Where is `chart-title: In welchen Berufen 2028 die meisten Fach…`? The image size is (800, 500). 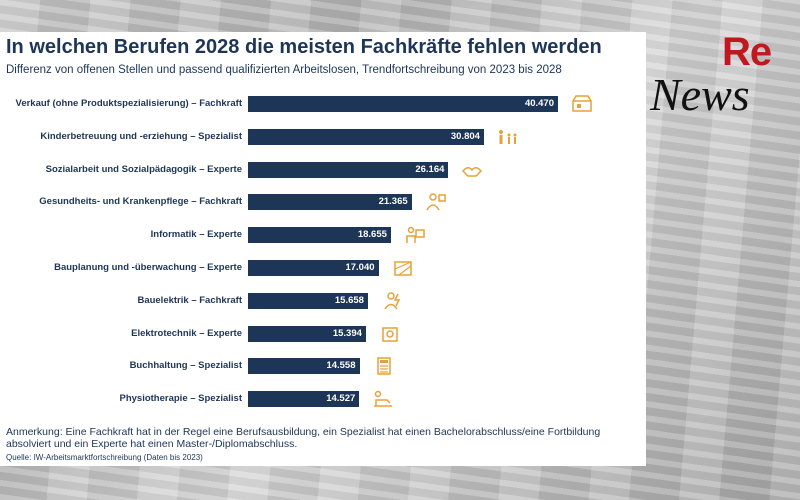
chart-title: In welchen Berufen 2028 die meisten Fach… is located at coordinates (304, 47).